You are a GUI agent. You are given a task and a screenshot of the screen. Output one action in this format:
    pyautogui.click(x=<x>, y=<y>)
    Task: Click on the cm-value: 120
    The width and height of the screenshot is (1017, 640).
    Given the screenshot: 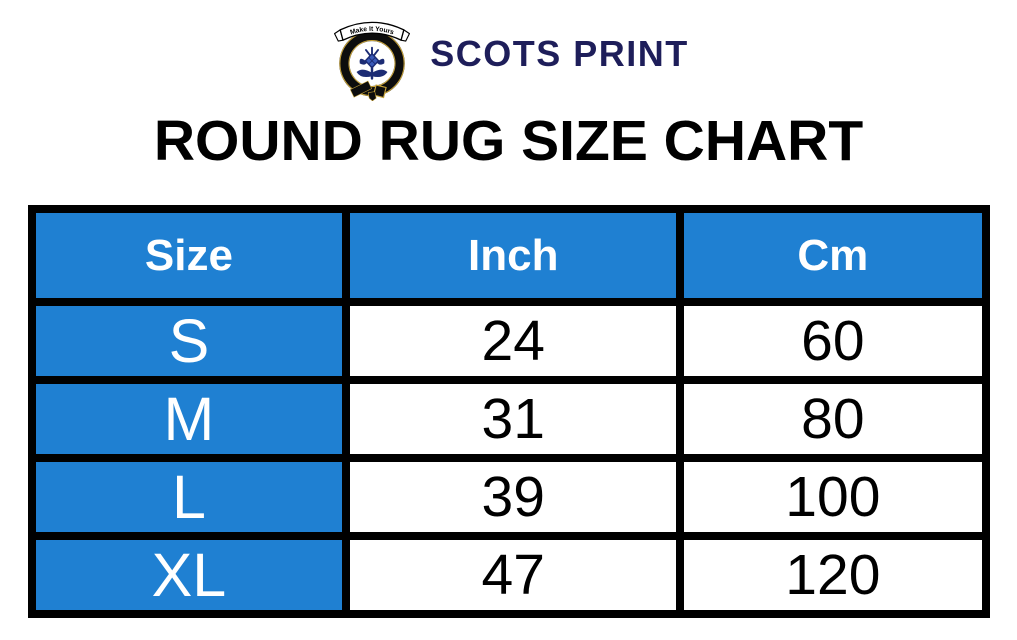 What is the action you would take?
    pyautogui.click(x=833, y=575)
    